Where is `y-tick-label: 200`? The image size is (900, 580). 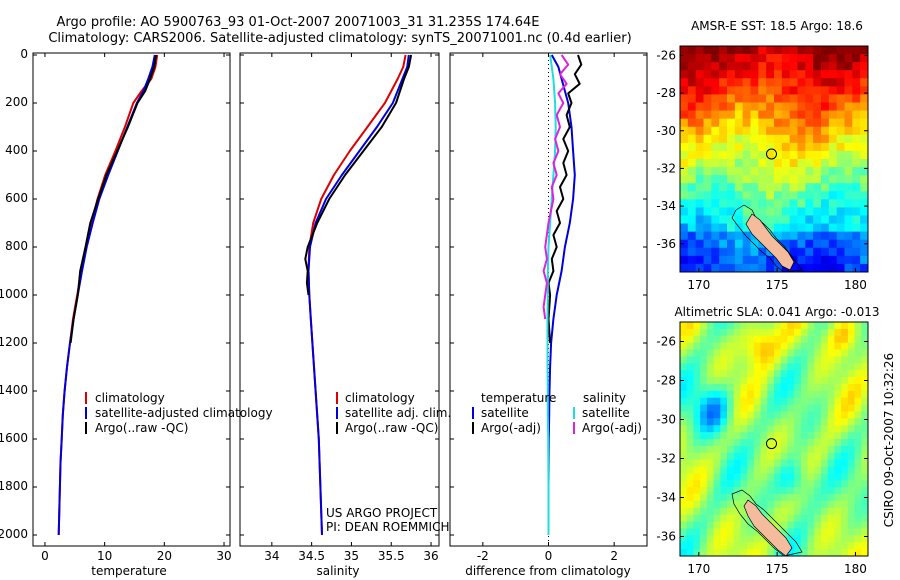 y-tick-label: 200 is located at coordinates (16, 102).